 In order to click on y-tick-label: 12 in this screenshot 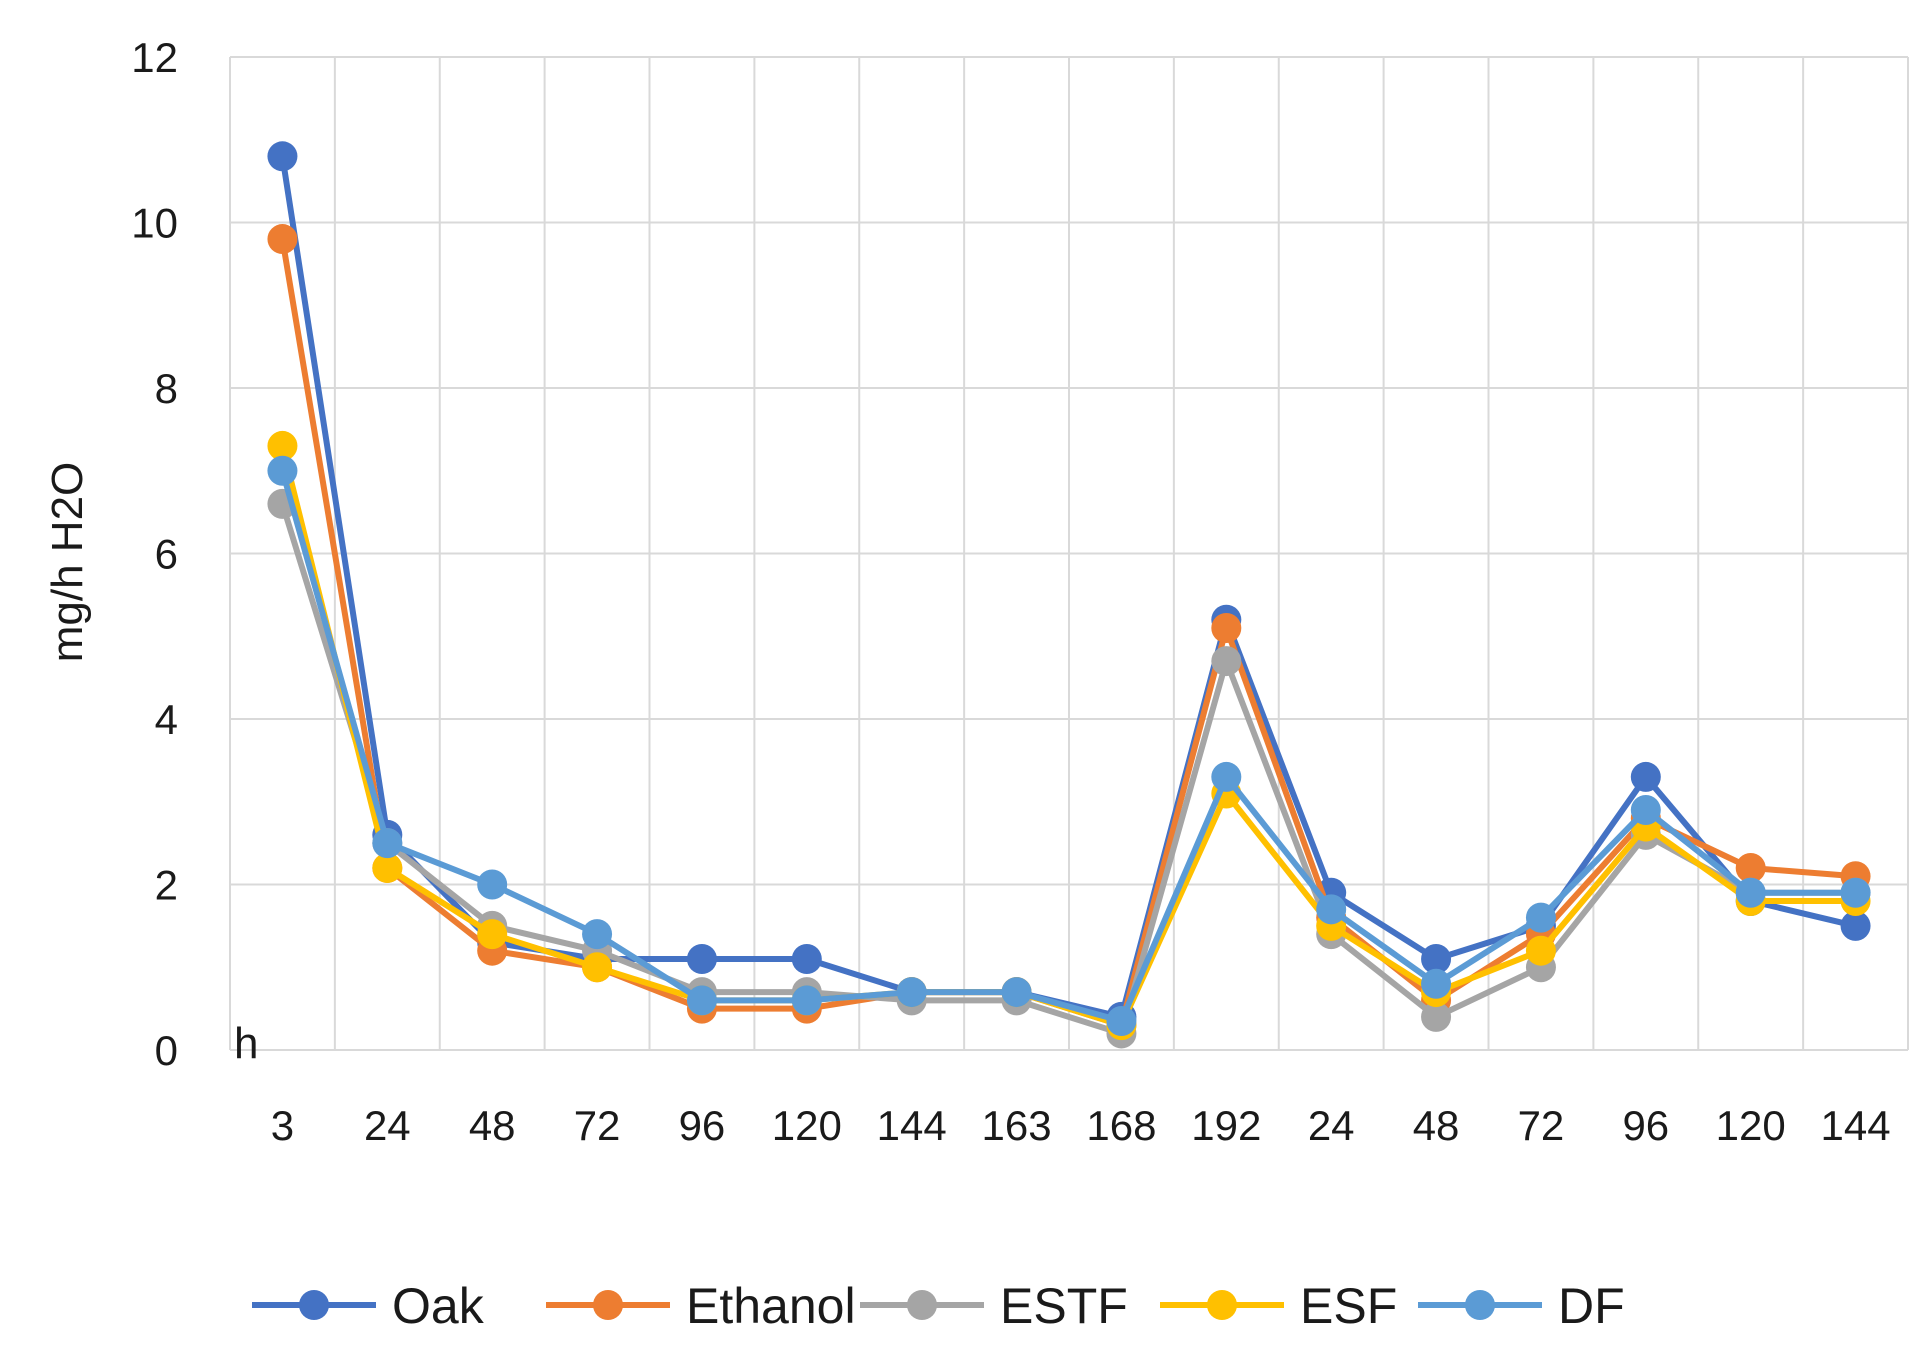, I will do `click(154, 57)`.